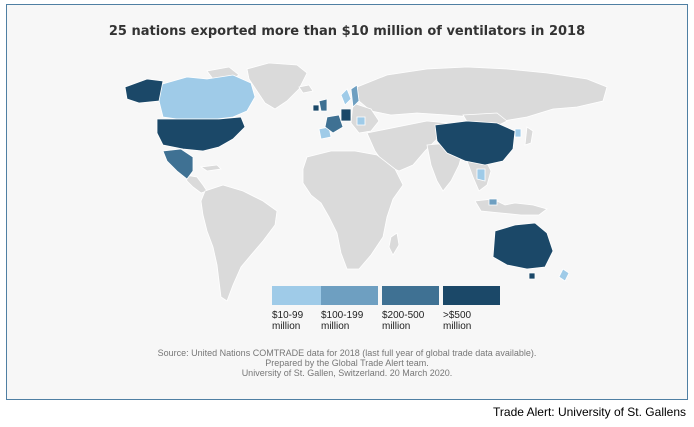  Describe the element at coordinates (346, 97) in the screenshot. I see `scandinavia-light` at that location.